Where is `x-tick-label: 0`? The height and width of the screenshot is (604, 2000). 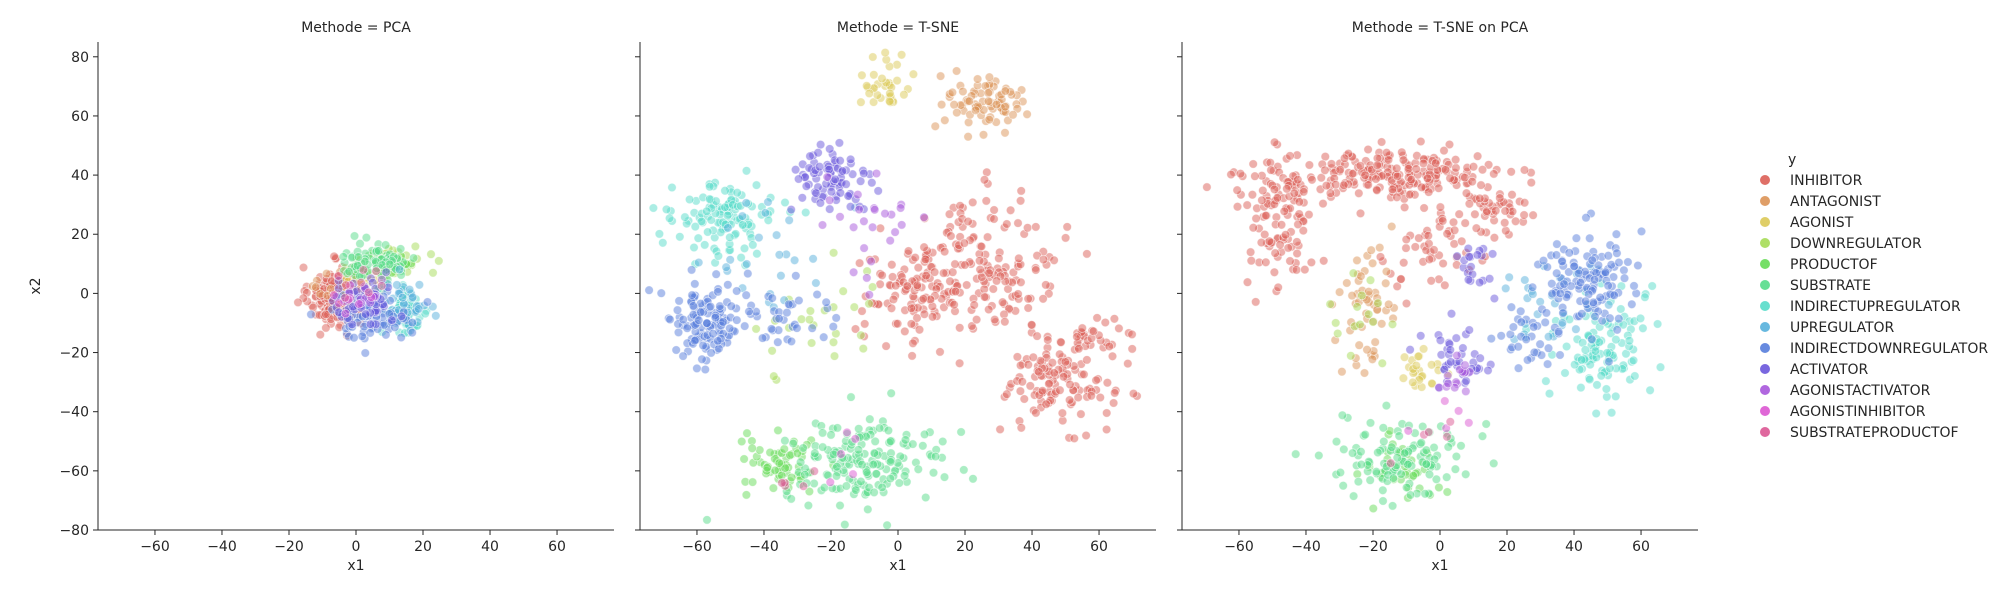 x-tick-label: 0 is located at coordinates (356, 547).